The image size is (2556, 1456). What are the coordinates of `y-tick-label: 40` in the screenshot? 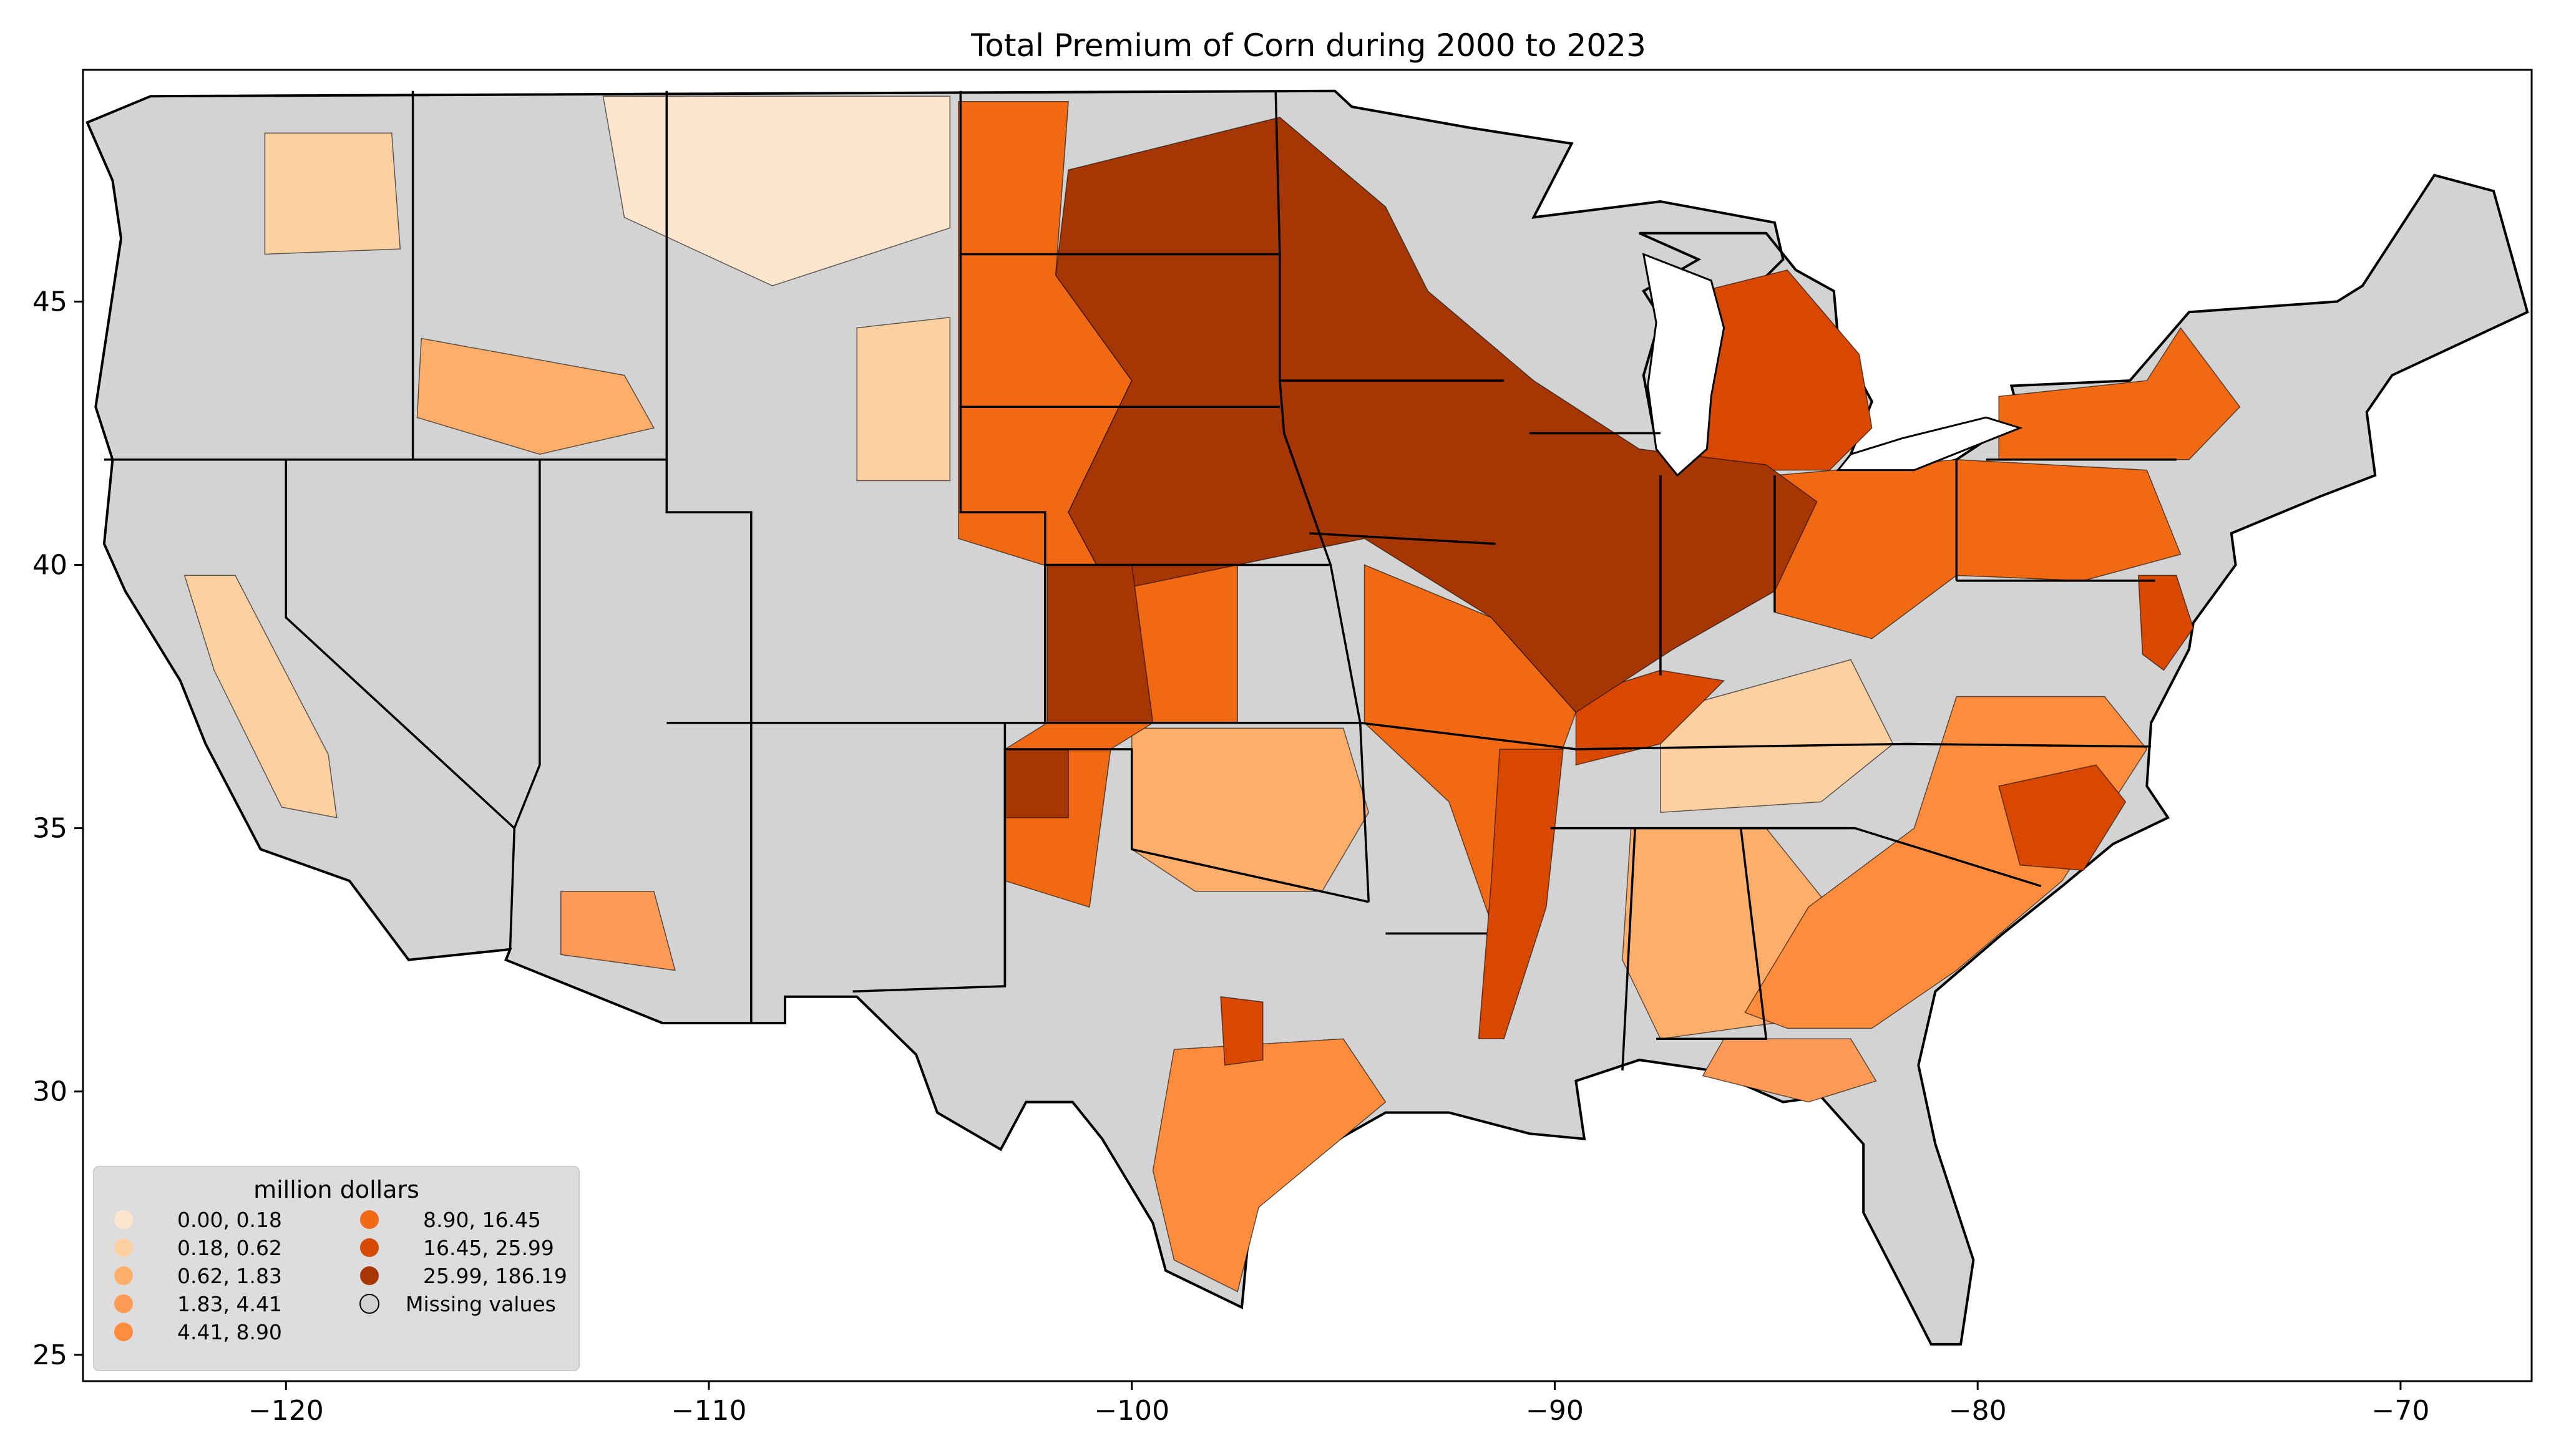 It's located at (50, 566).